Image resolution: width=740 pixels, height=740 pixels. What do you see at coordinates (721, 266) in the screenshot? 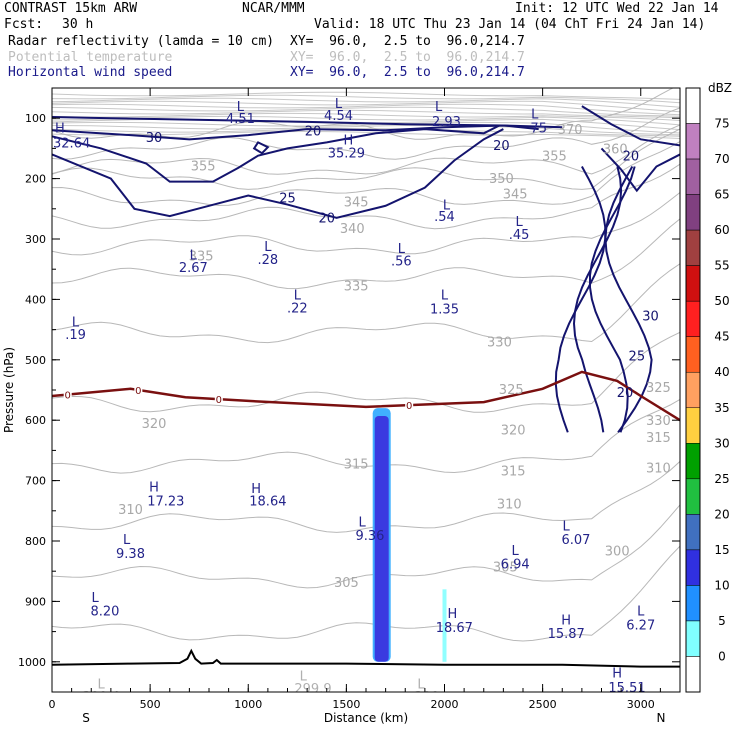
I see `colorbar-label: 55` at bounding box center [721, 266].